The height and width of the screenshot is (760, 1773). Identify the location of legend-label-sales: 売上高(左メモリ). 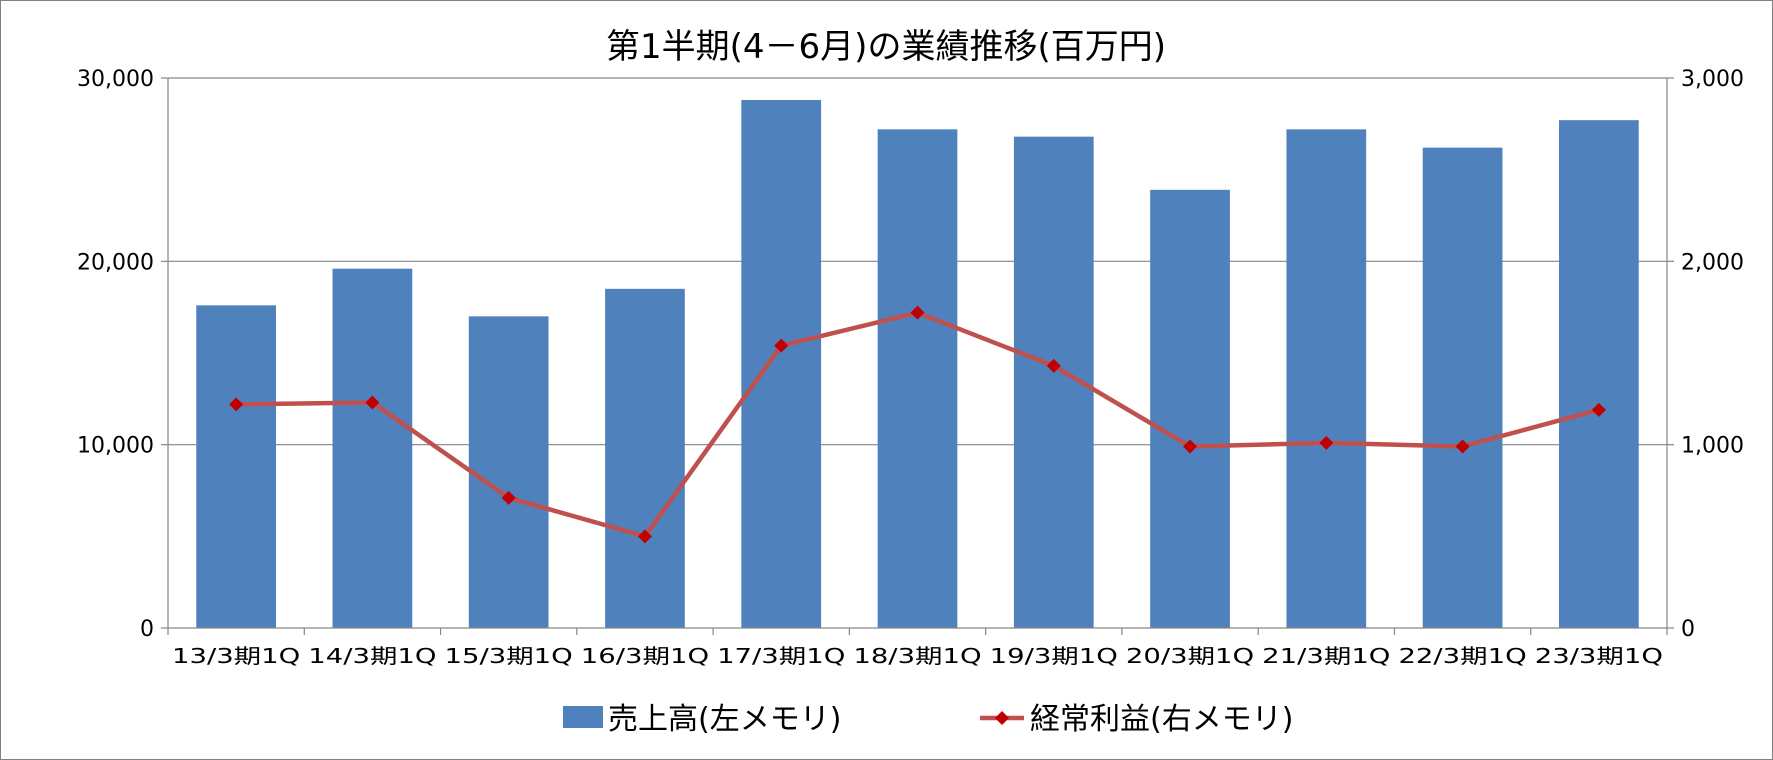
(724, 719).